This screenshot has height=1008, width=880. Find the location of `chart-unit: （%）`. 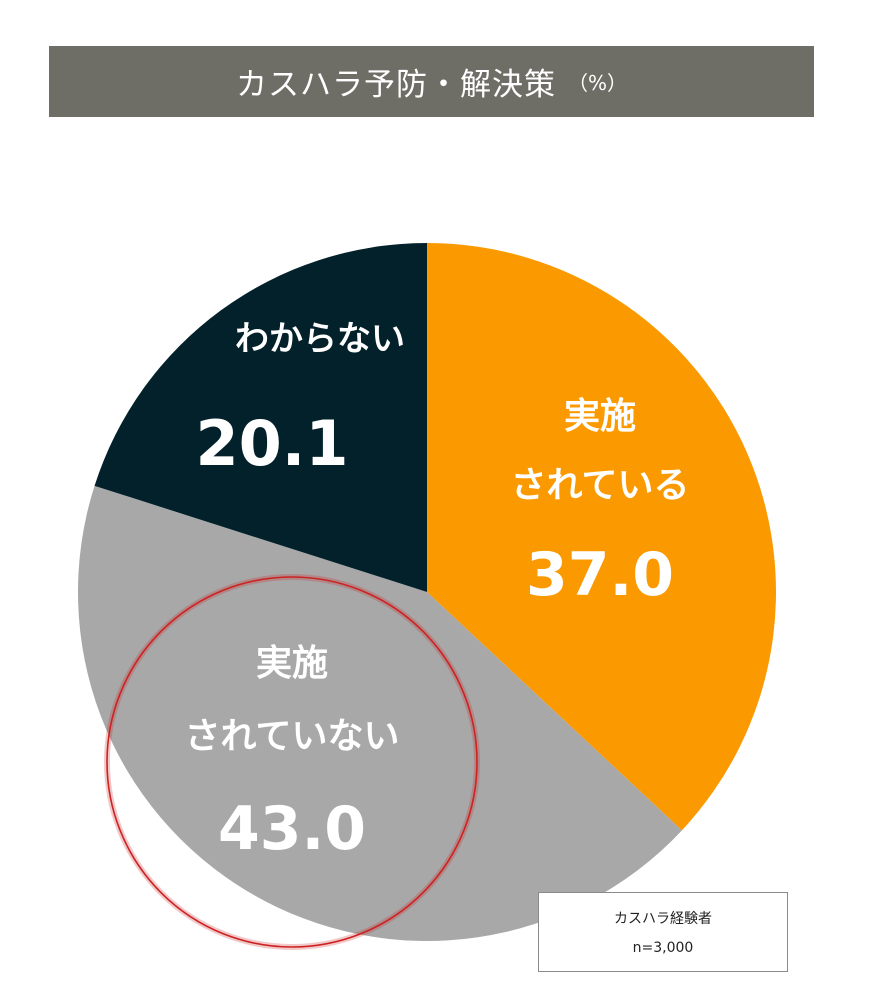

chart-unit: （%） is located at coordinates (597, 83).